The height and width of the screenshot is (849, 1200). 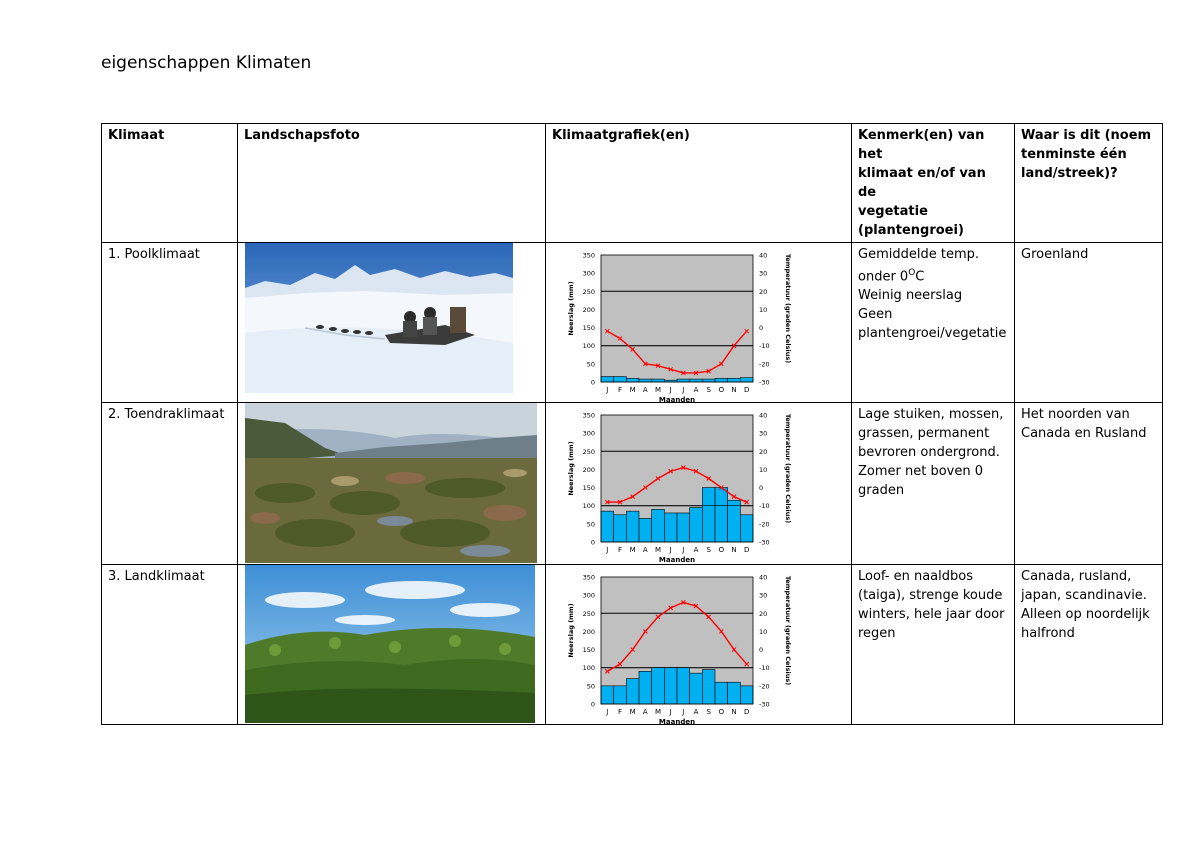 I want to click on plot-area, so click(x=677, y=318).